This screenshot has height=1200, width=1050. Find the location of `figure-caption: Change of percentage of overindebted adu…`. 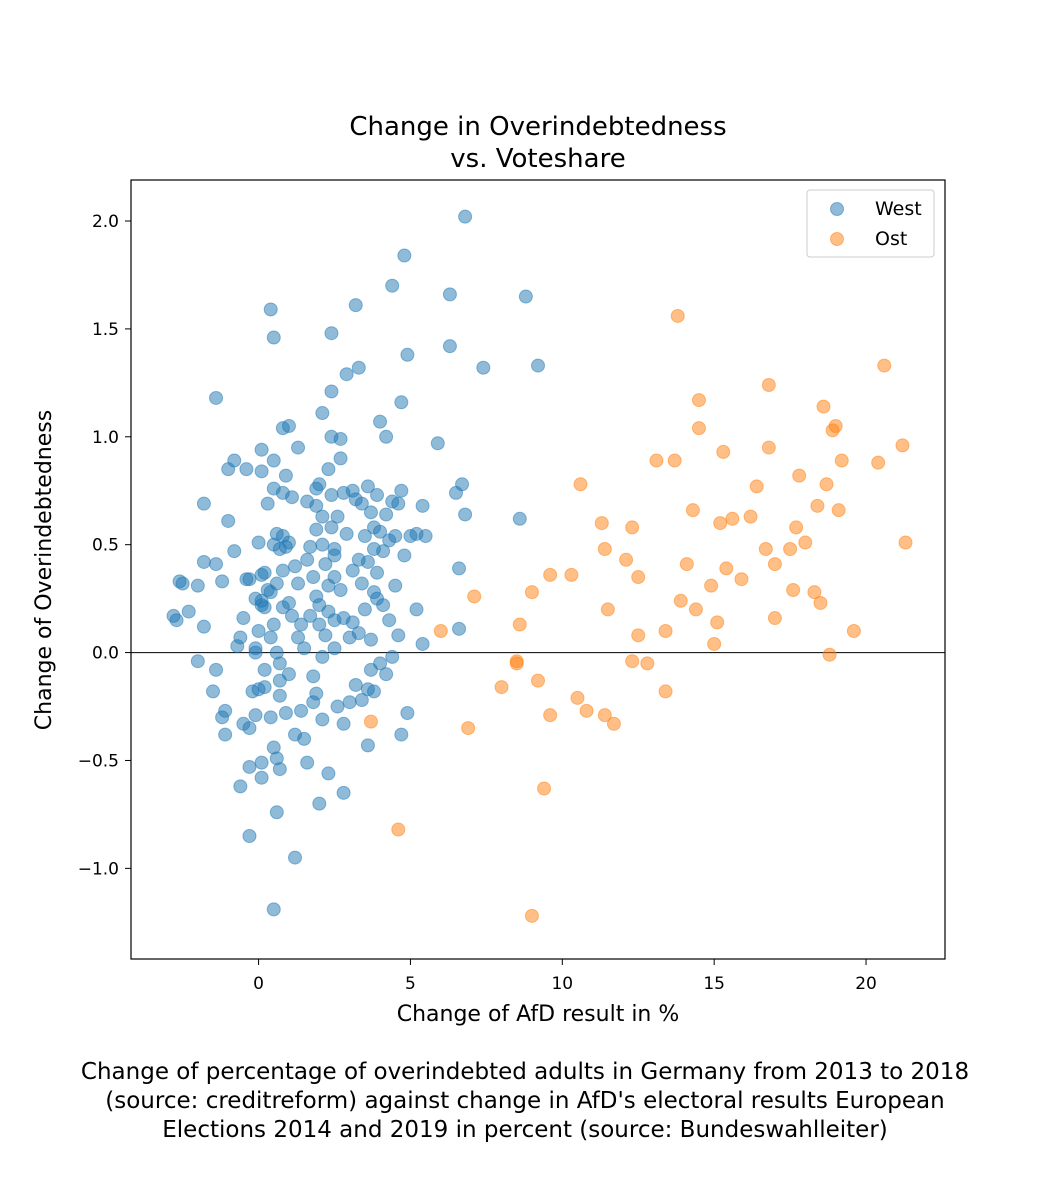

figure-caption: Change of percentage of overindebted adu… is located at coordinates (525, 1101).